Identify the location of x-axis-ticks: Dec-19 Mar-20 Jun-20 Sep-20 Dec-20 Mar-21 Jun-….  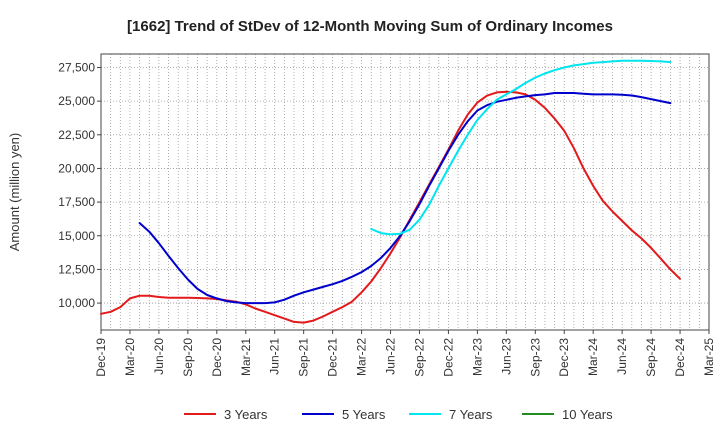
(405, 353).